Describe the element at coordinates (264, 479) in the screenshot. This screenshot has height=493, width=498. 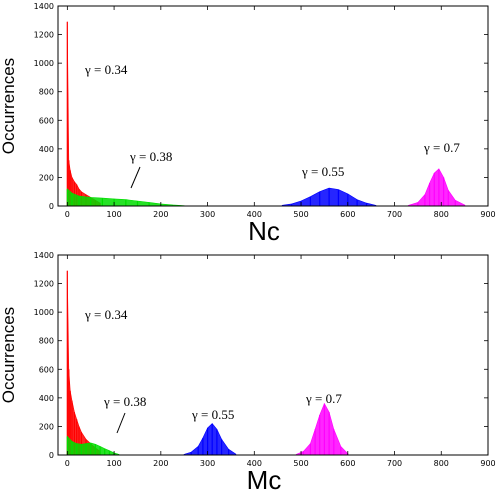
I see `chart-bottom-xlabel: Mc` at that location.